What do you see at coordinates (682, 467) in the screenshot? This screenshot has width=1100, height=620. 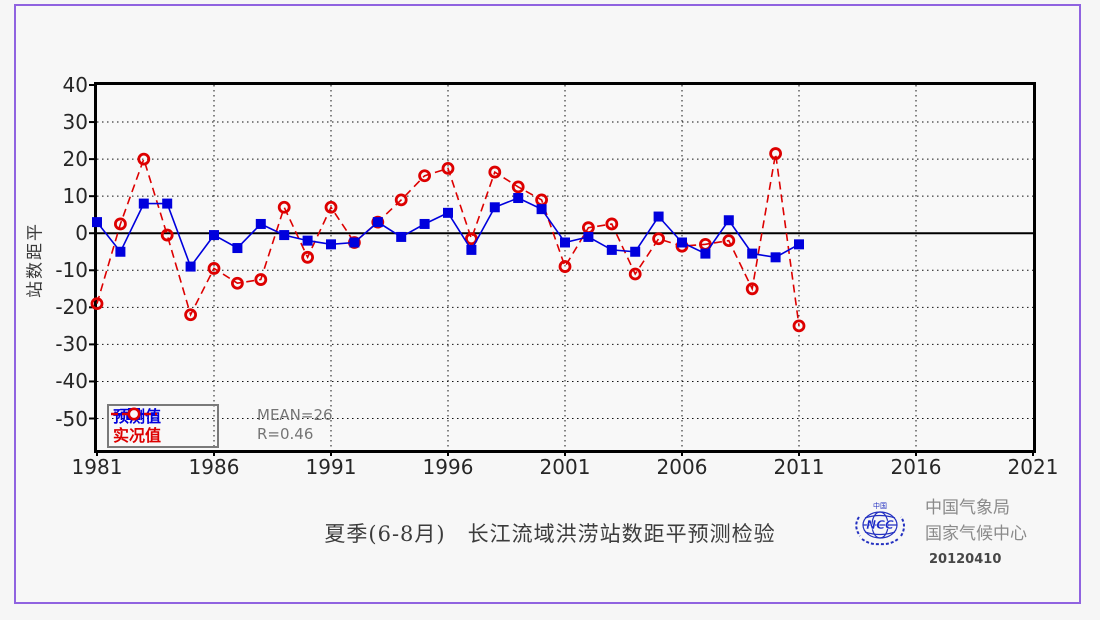 I see `x-tick-label: 2006` at bounding box center [682, 467].